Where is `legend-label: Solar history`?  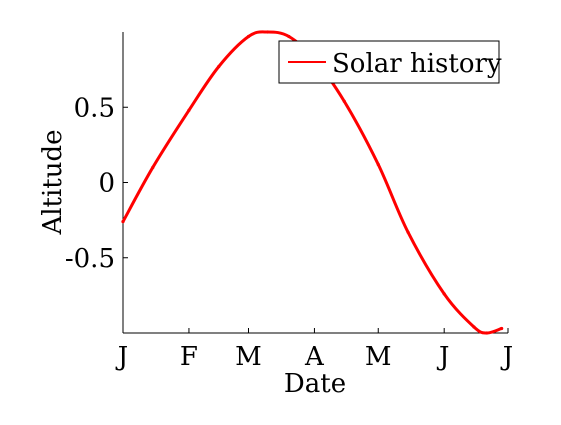
legend-label: Solar history is located at coordinates (417, 64).